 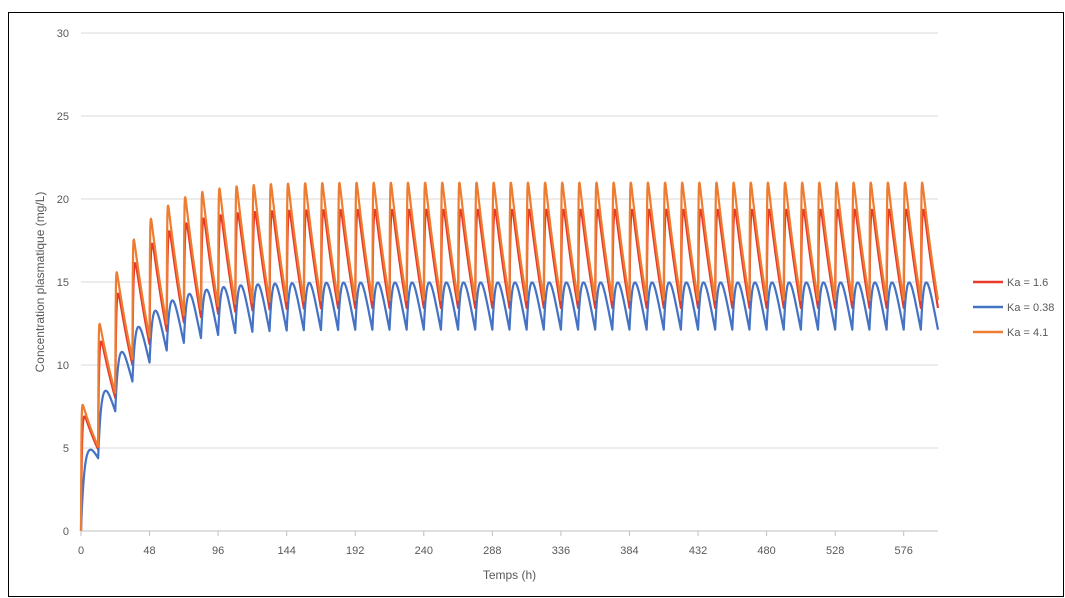 What do you see at coordinates (509, 575) in the screenshot?
I see `x-axis-title: Temps (h)` at bounding box center [509, 575].